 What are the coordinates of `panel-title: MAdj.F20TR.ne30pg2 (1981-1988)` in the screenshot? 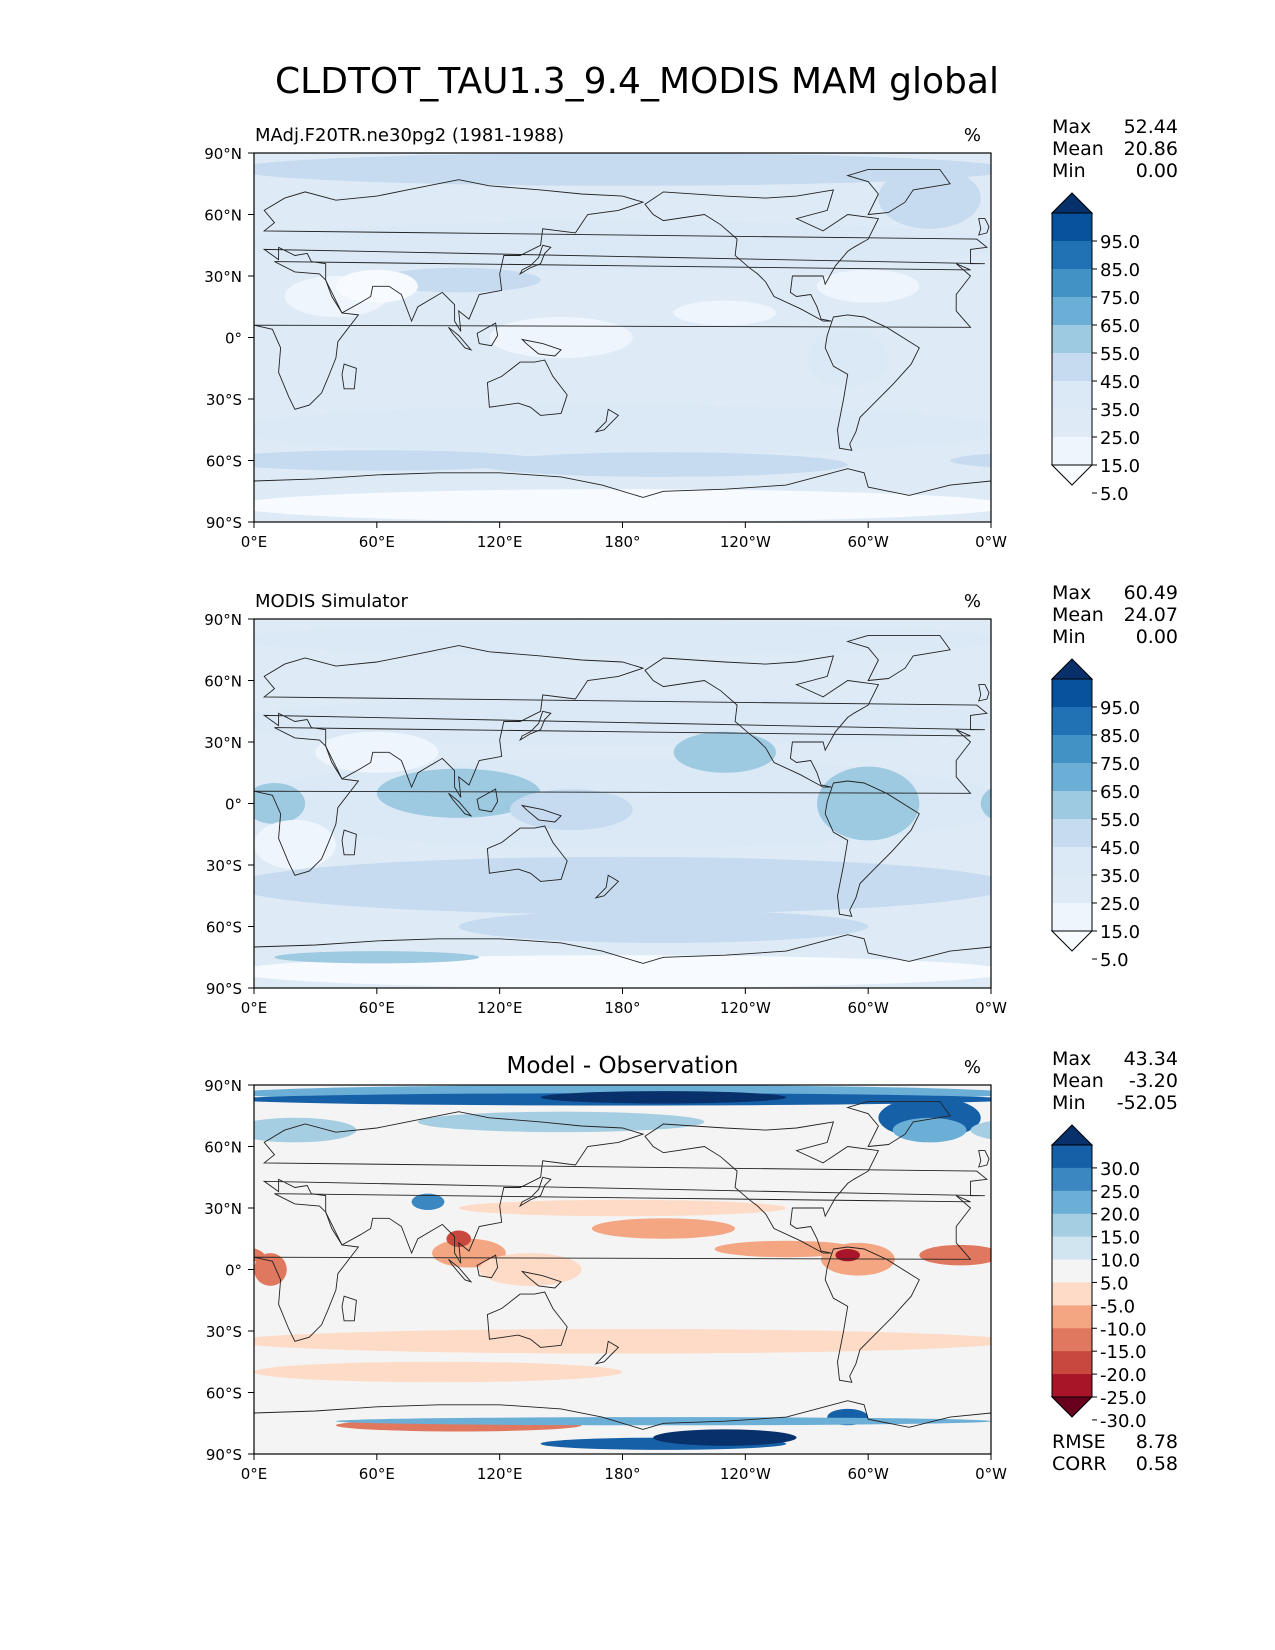 It's located at (409, 135).